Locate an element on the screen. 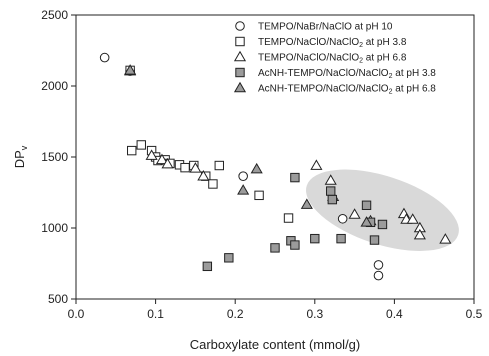 This screenshot has width=489, height=356. highlight-ellipse is located at coordinates (382, 210).